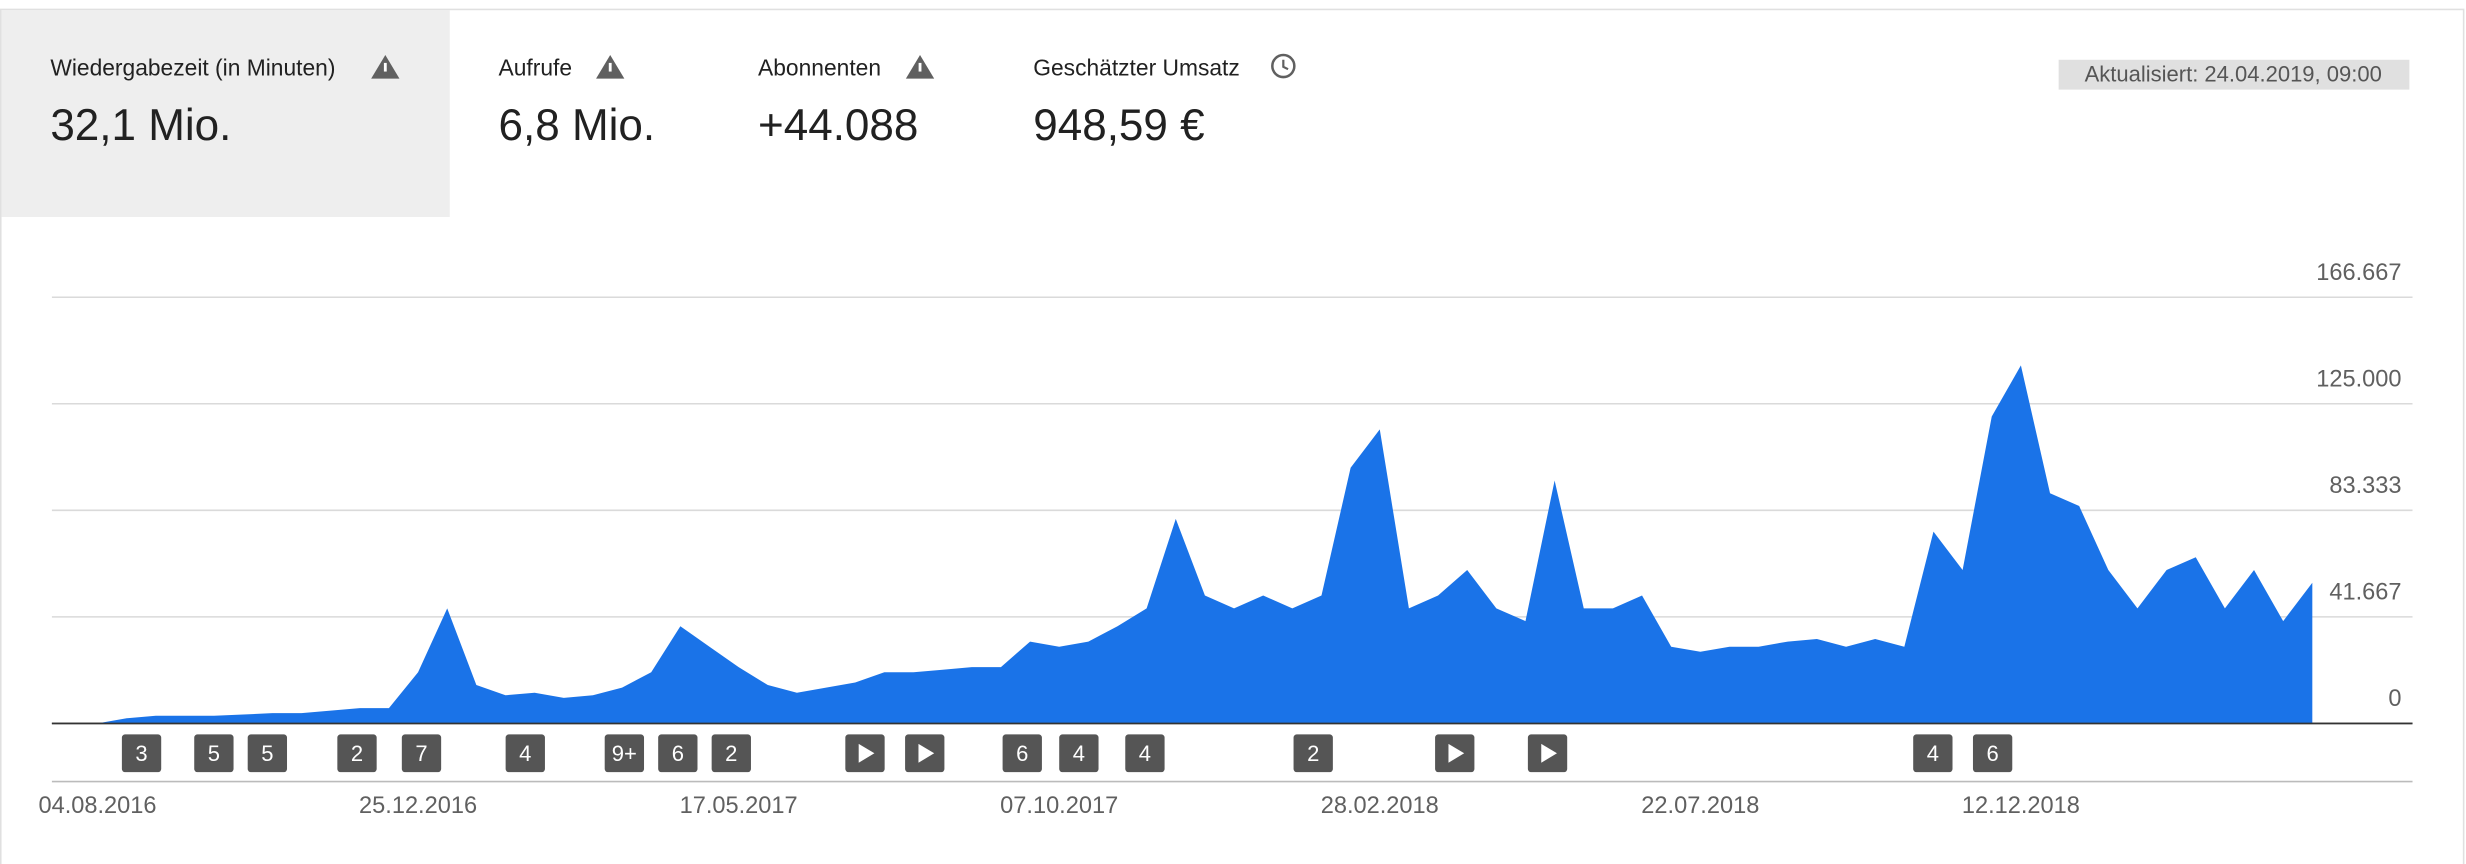  I want to click on y-tick-label: 166.667, so click(2358, 272).